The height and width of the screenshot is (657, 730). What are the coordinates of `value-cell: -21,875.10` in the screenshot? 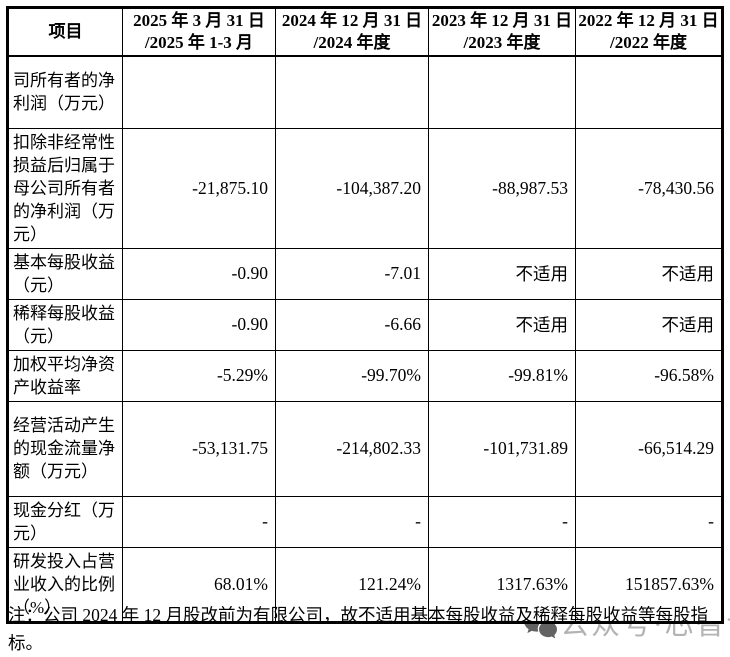 It's located at (199, 188).